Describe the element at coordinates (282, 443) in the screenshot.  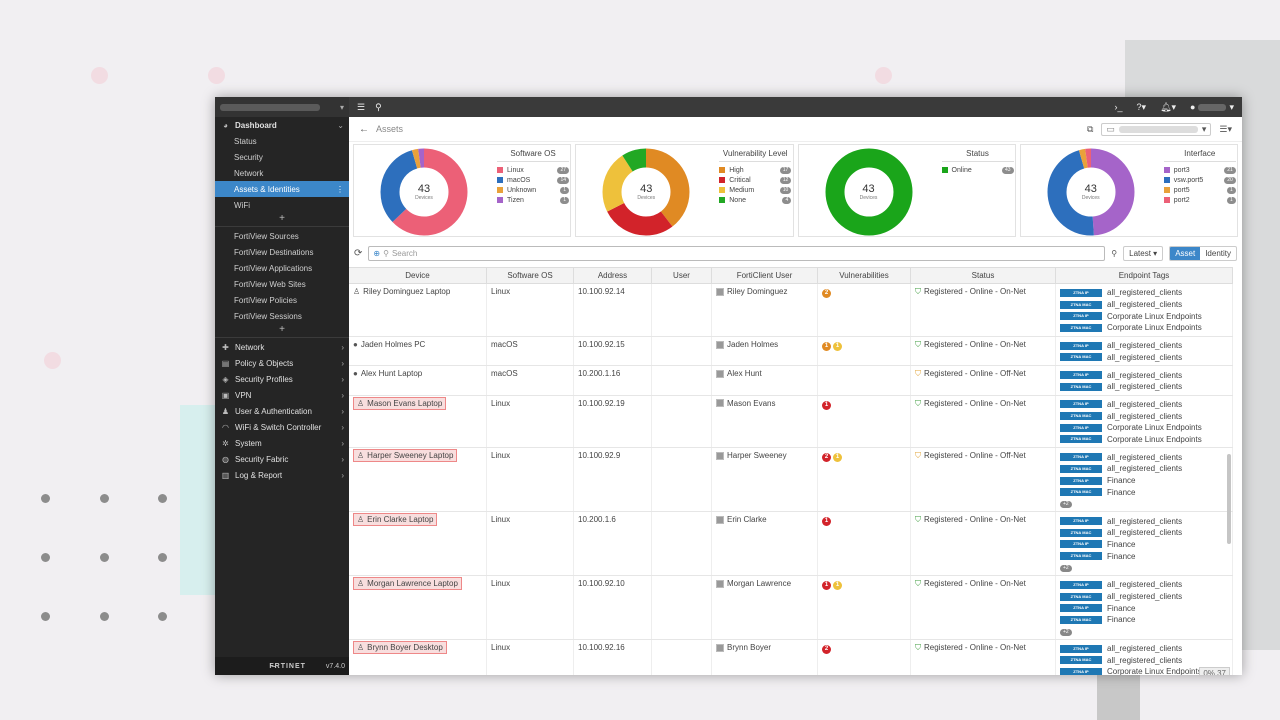
I see `sidebar-item-system: ✲ System ›` at that location.